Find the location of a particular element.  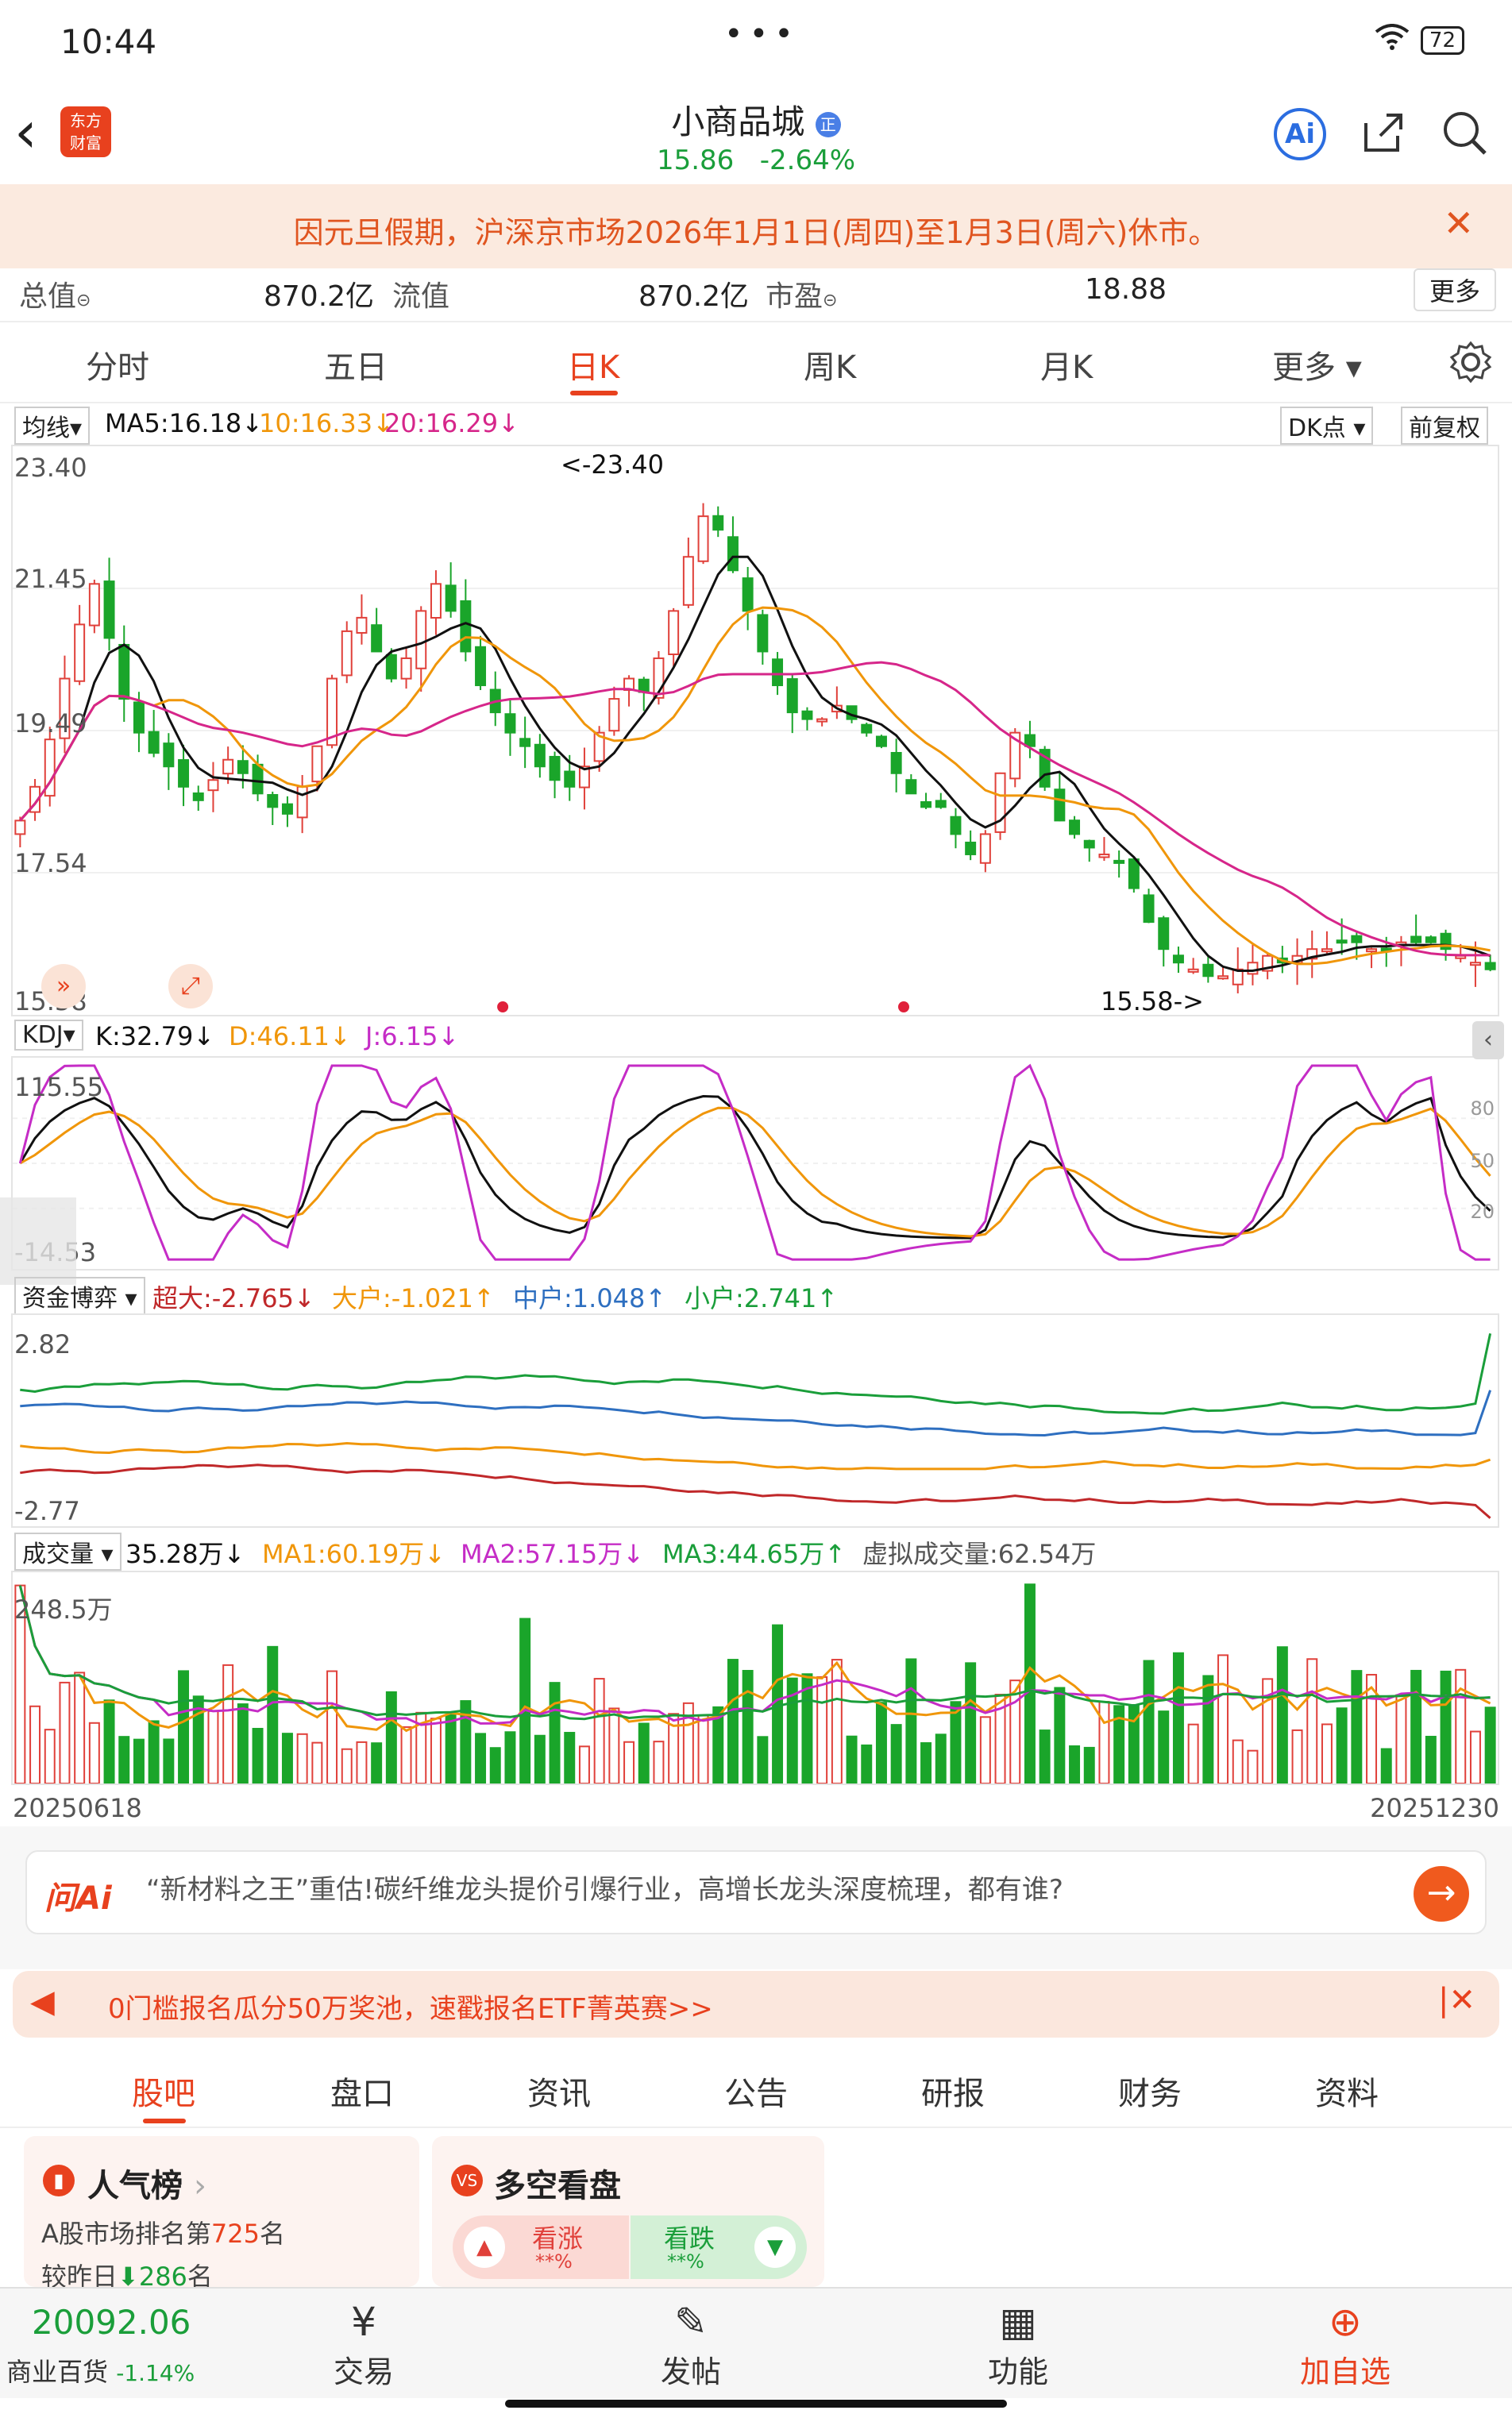

volume-ma1: MA1:60.19万↓ is located at coordinates (354, 1554).